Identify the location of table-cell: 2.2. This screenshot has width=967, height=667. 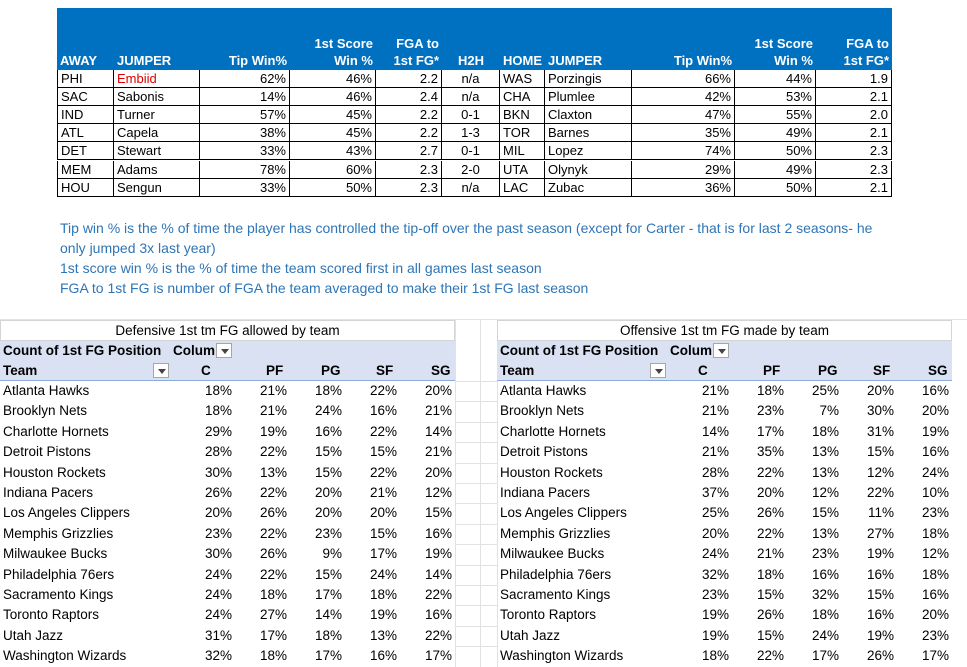
(409, 115).